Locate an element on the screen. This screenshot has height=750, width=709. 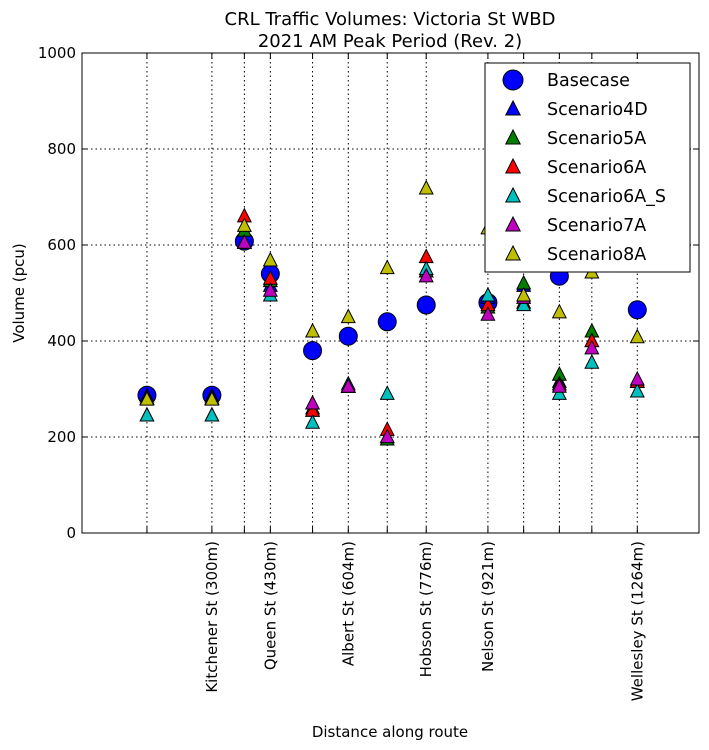
legend-box is located at coordinates (587, 167).